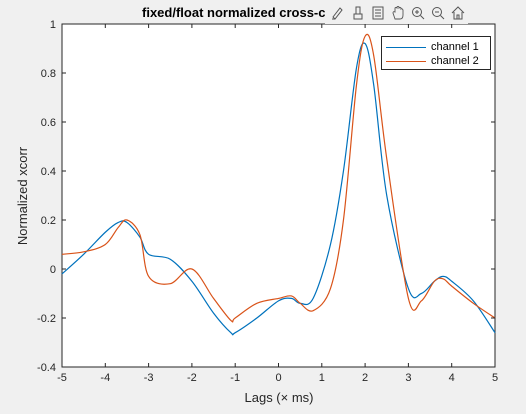 The width and height of the screenshot is (526, 414). What do you see at coordinates (455, 61) in the screenshot?
I see `legend-label-channel-2: channel 2` at bounding box center [455, 61].